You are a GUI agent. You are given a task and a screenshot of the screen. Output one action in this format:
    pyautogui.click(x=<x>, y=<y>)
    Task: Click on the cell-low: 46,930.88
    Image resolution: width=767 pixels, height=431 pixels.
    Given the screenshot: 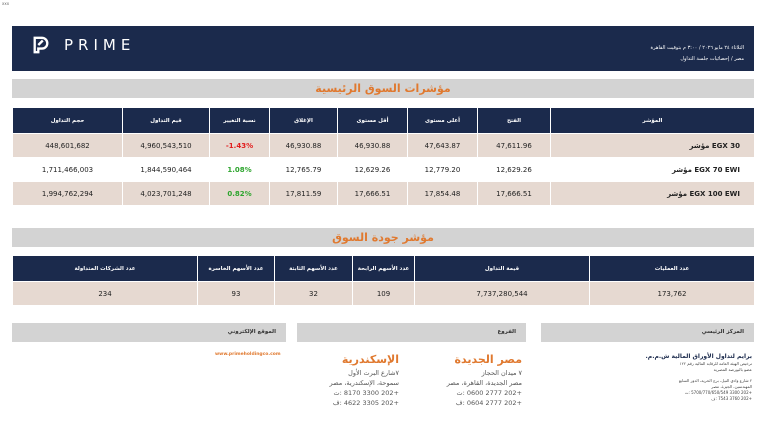 What is the action you would take?
    pyautogui.click(x=372, y=145)
    